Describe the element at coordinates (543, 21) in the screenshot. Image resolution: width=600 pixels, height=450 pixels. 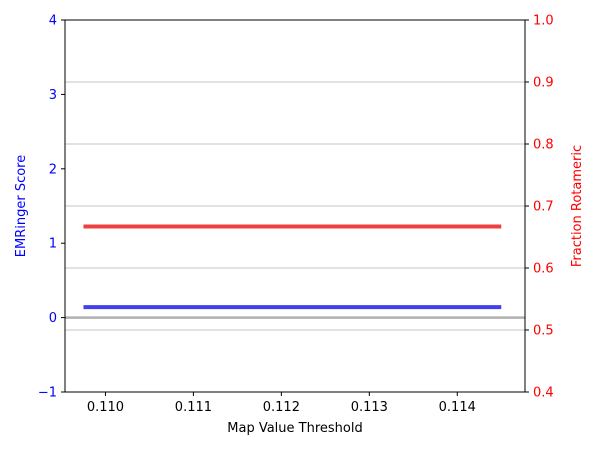
I see `y-right-tick-label: 1.0` at that location.